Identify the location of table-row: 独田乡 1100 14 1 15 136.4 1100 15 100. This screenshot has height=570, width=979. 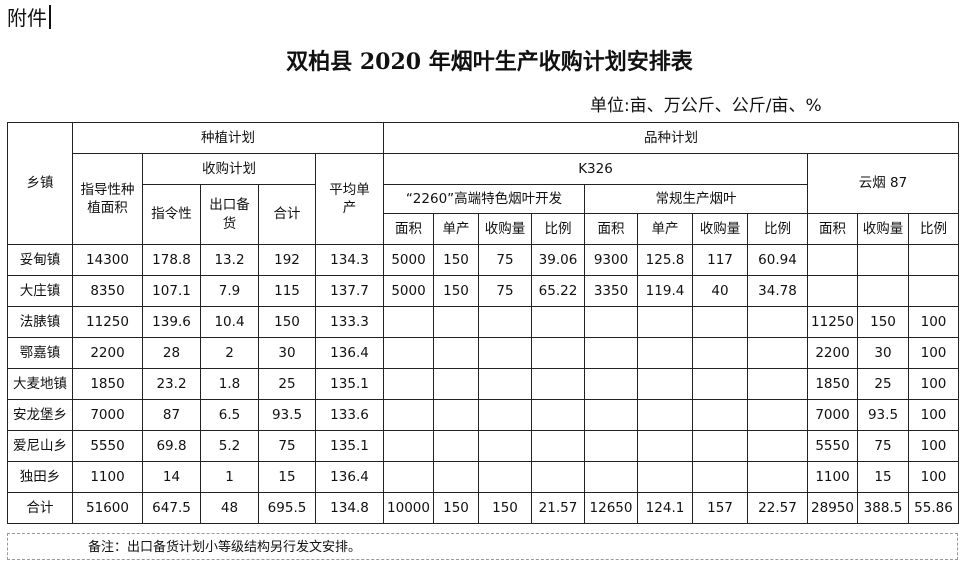
(483, 477).